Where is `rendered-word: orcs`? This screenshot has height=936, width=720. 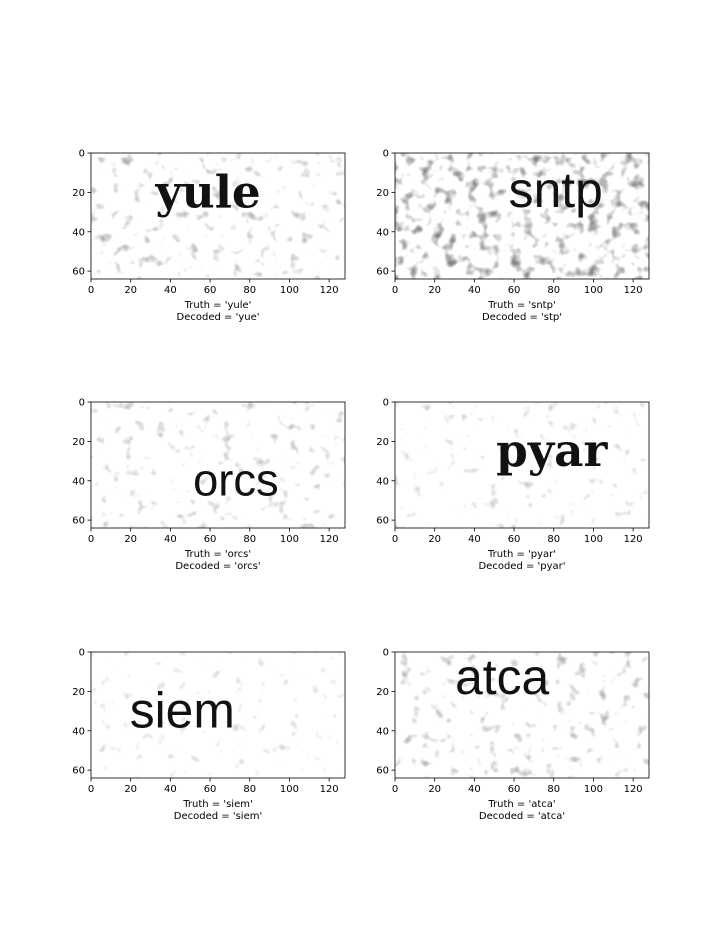 rendered-word: orcs is located at coordinates (236, 480).